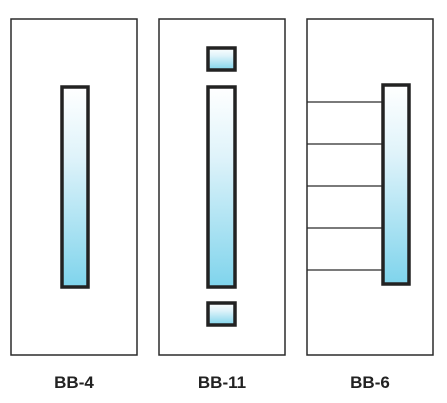 Image resolution: width=447 pixels, height=403 pixels. Describe the element at coordinates (370, 382) in the screenshot. I see `door-label: BB-6` at that location.